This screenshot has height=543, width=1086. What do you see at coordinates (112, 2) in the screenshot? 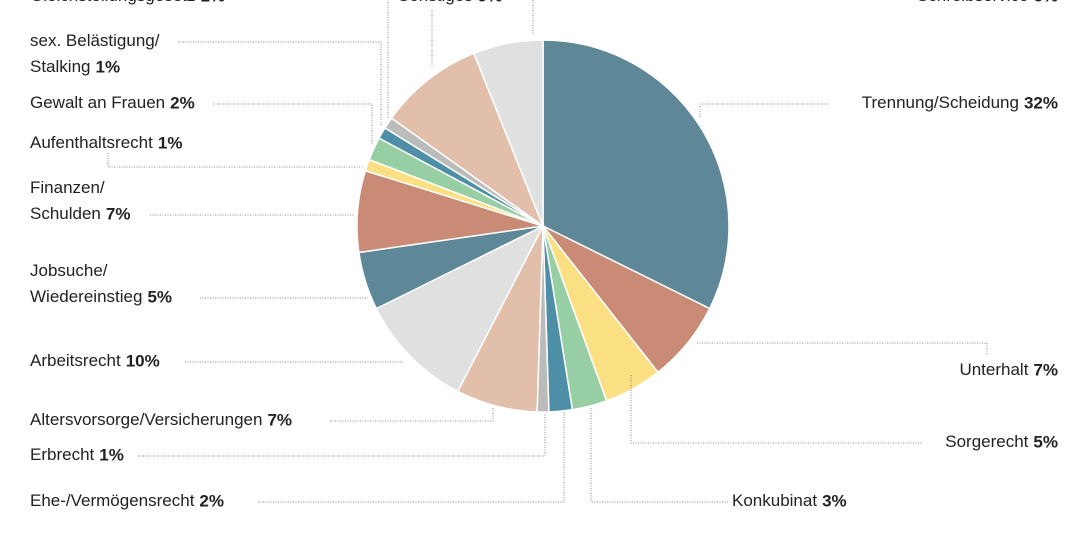
I see `slice-label: Gleichstellungsgesetz` at bounding box center [112, 2].